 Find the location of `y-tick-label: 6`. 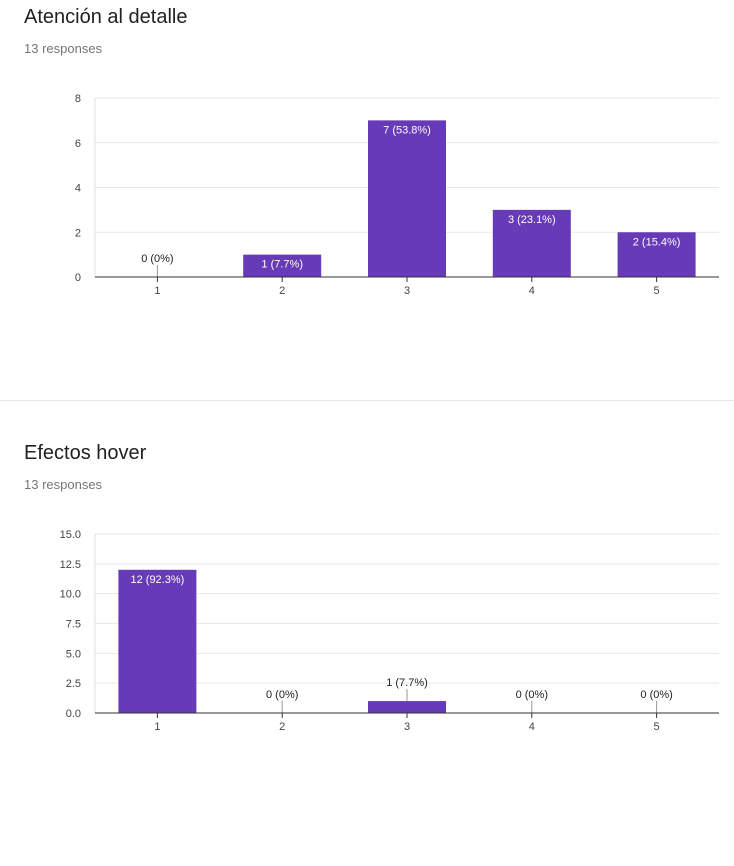

y-tick-label: 6 is located at coordinates (78, 144).